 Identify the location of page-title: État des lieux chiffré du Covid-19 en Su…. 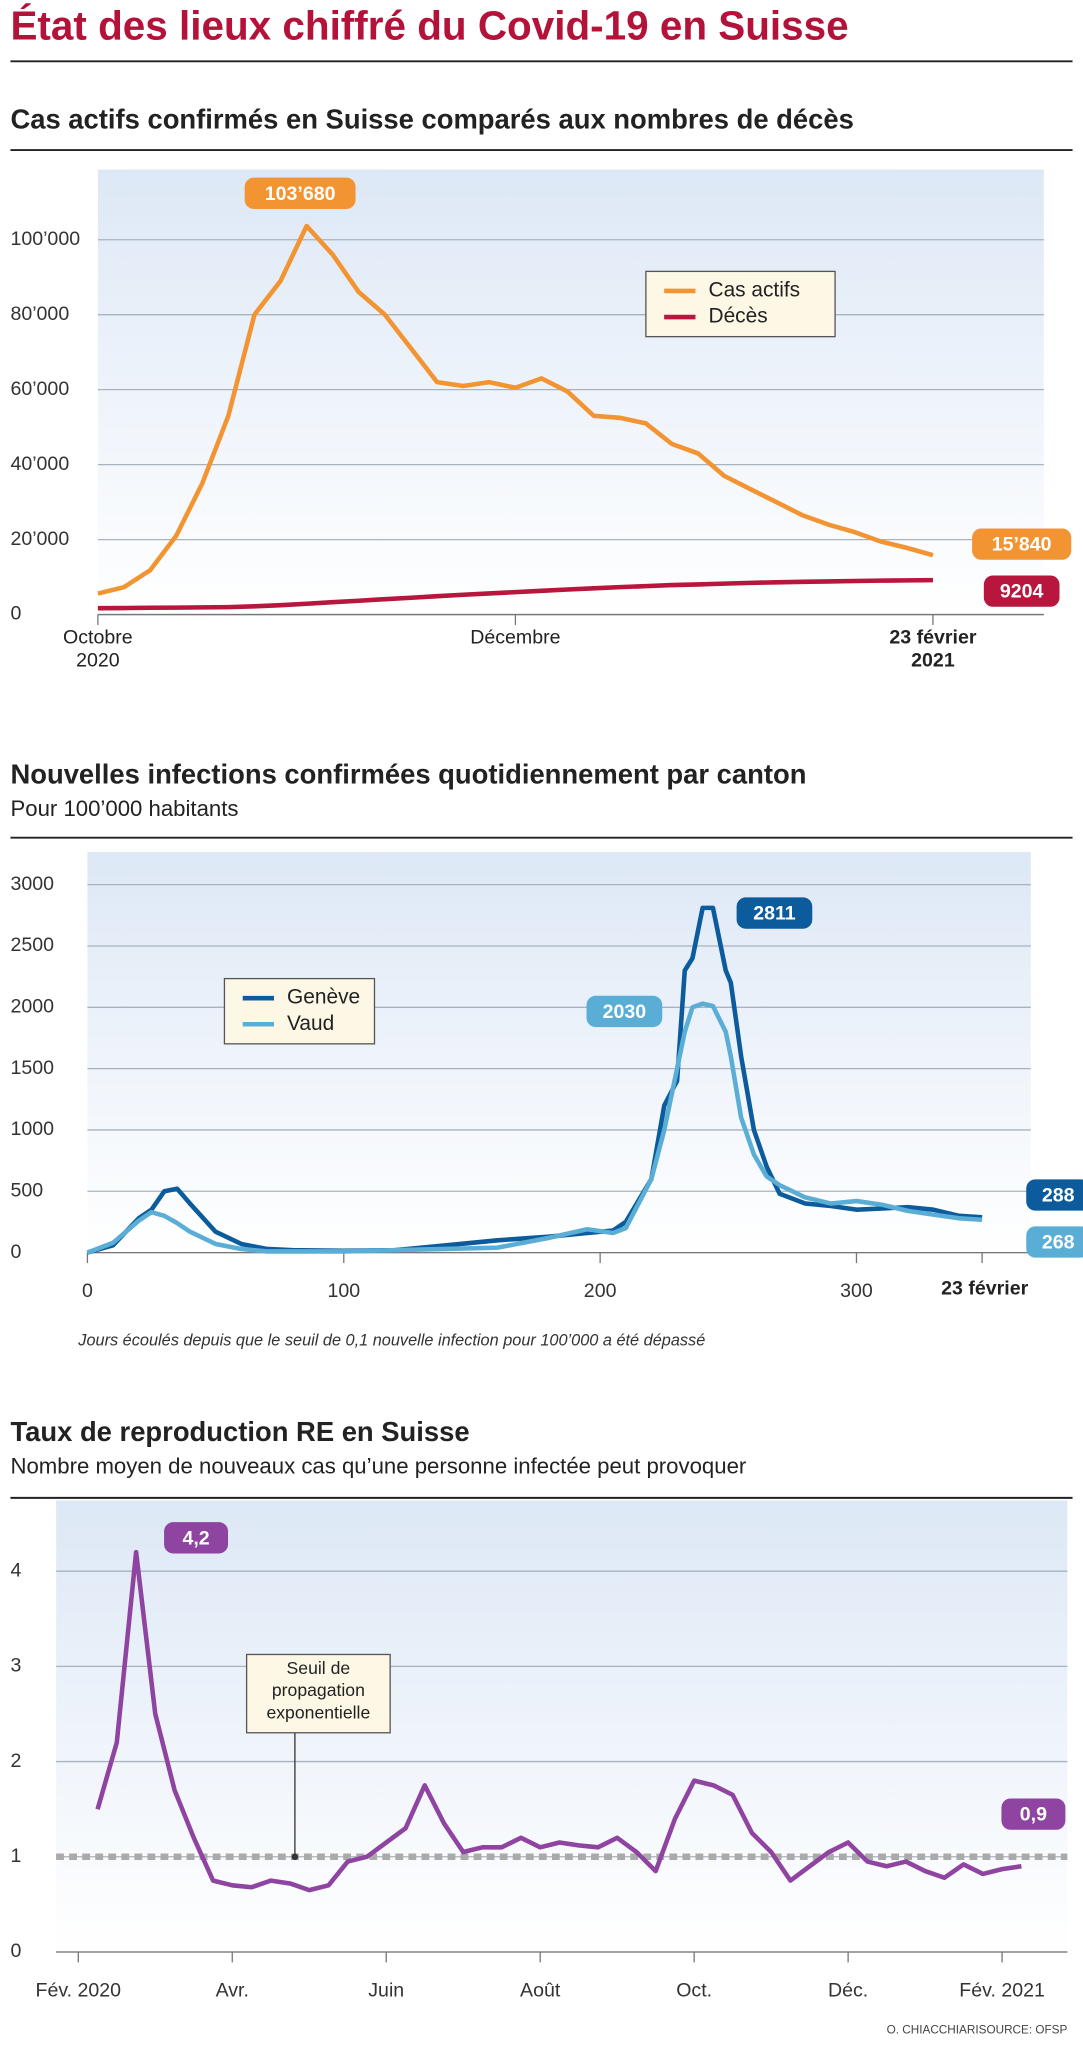
(429, 25).